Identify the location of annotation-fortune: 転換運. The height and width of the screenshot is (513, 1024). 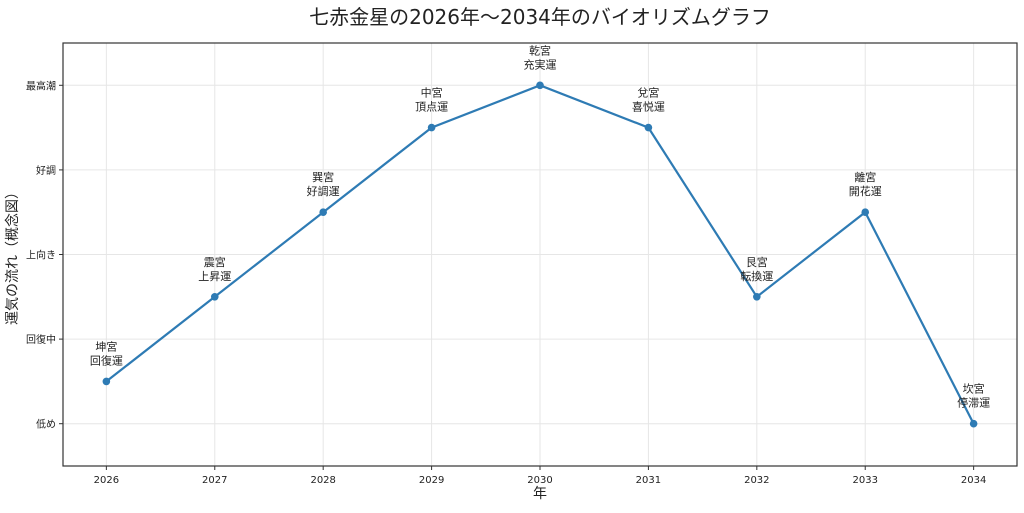
(756, 276).